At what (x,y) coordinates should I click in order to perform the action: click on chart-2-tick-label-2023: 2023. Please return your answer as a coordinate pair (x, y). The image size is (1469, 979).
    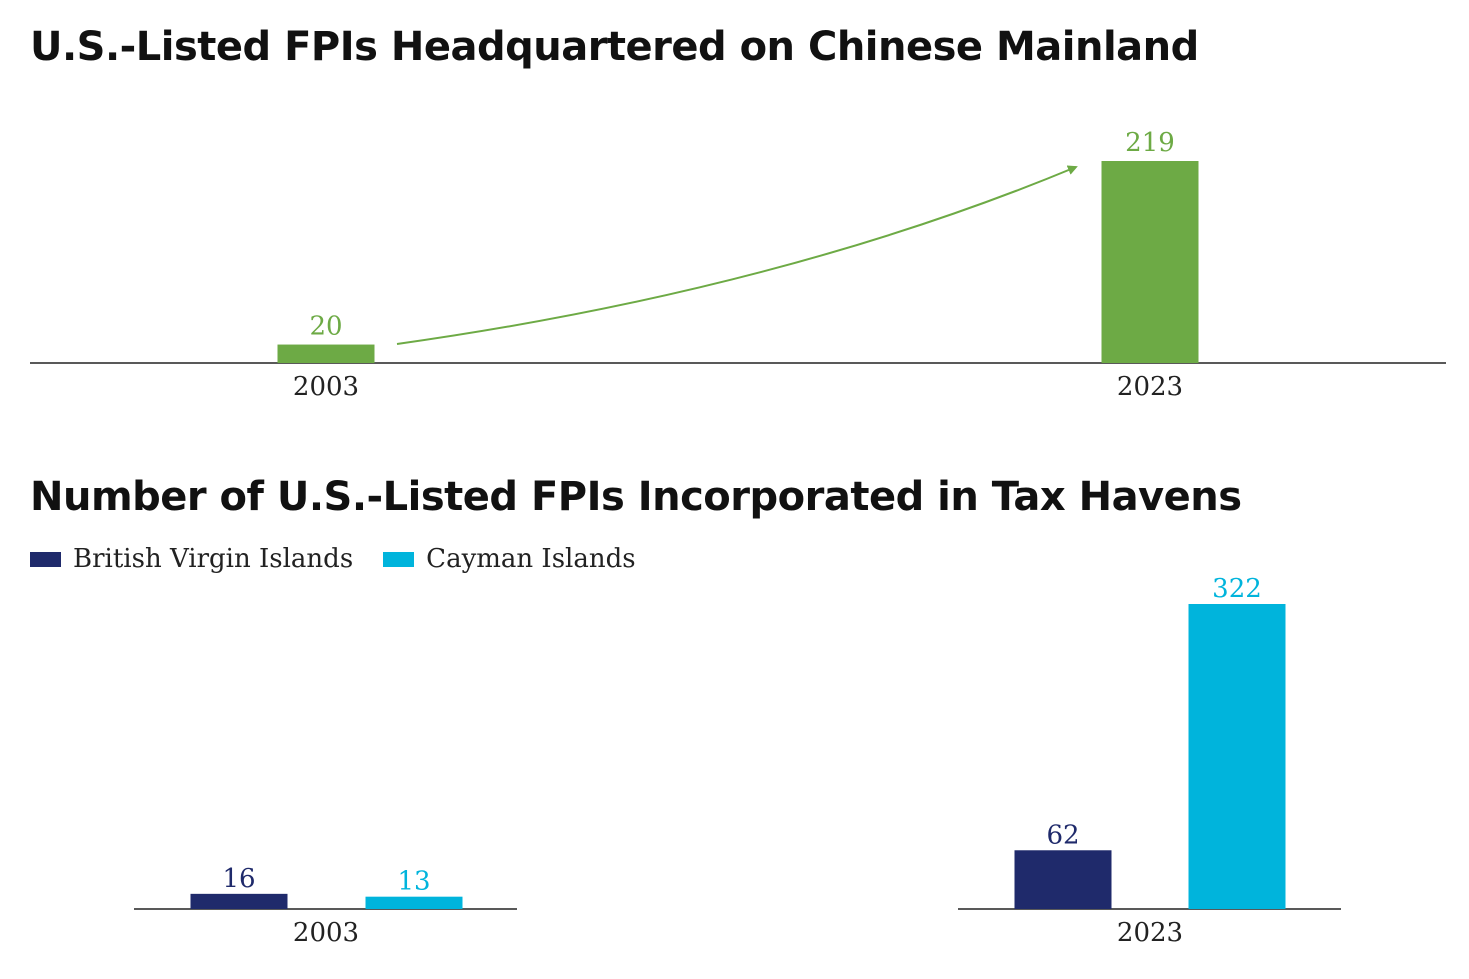
    Looking at the image, I should click on (1150, 933).